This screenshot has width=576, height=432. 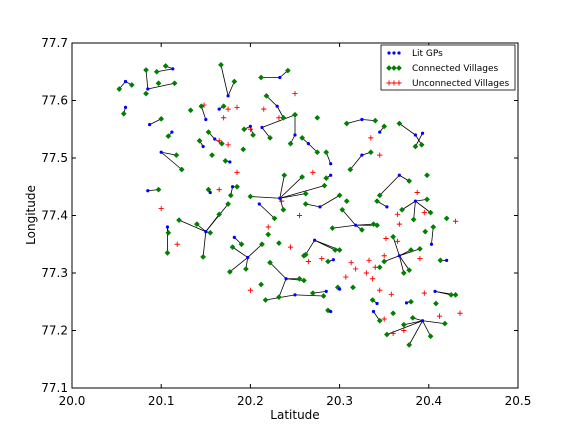 What do you see at coordinates (399, 53) in the screenshot?
I see `legend-lit-marker` at bounding box center [399, 53].